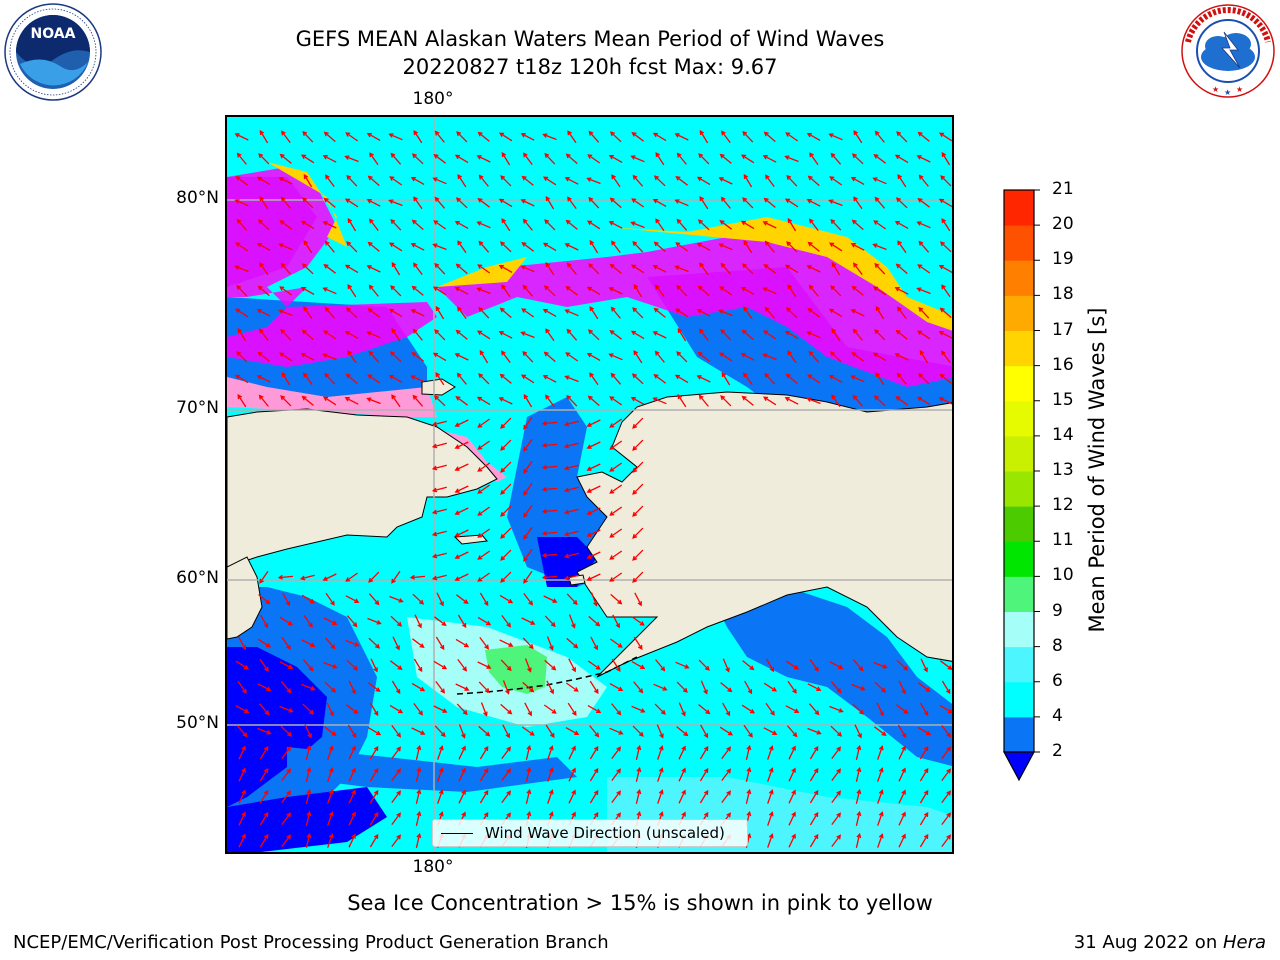 The width and height of the screenshot is (1280, 960). Describe the element at coordinates (1063, 224) in the screenshot. I see `colorbar-tick-label: 20` at that location.